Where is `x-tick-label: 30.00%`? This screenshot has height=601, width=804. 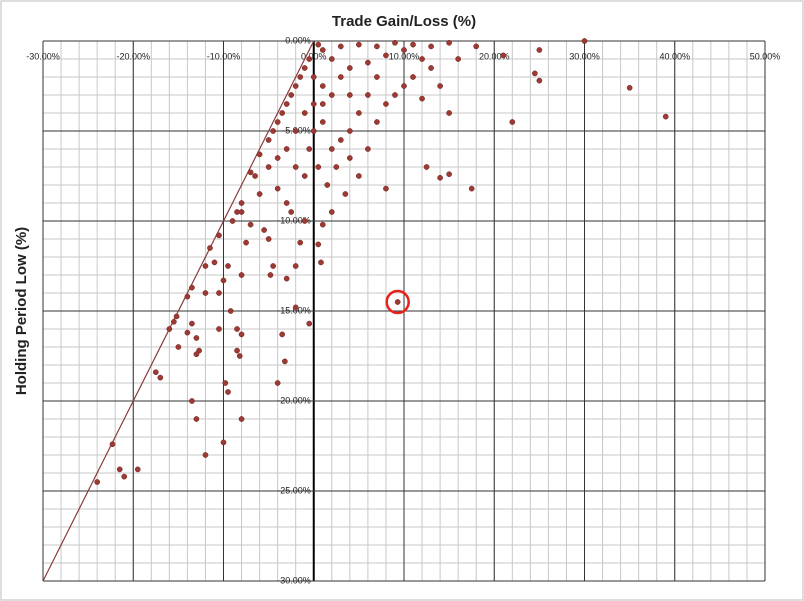
x-tick-label: 30.00% is located at coordinates (584, 56).